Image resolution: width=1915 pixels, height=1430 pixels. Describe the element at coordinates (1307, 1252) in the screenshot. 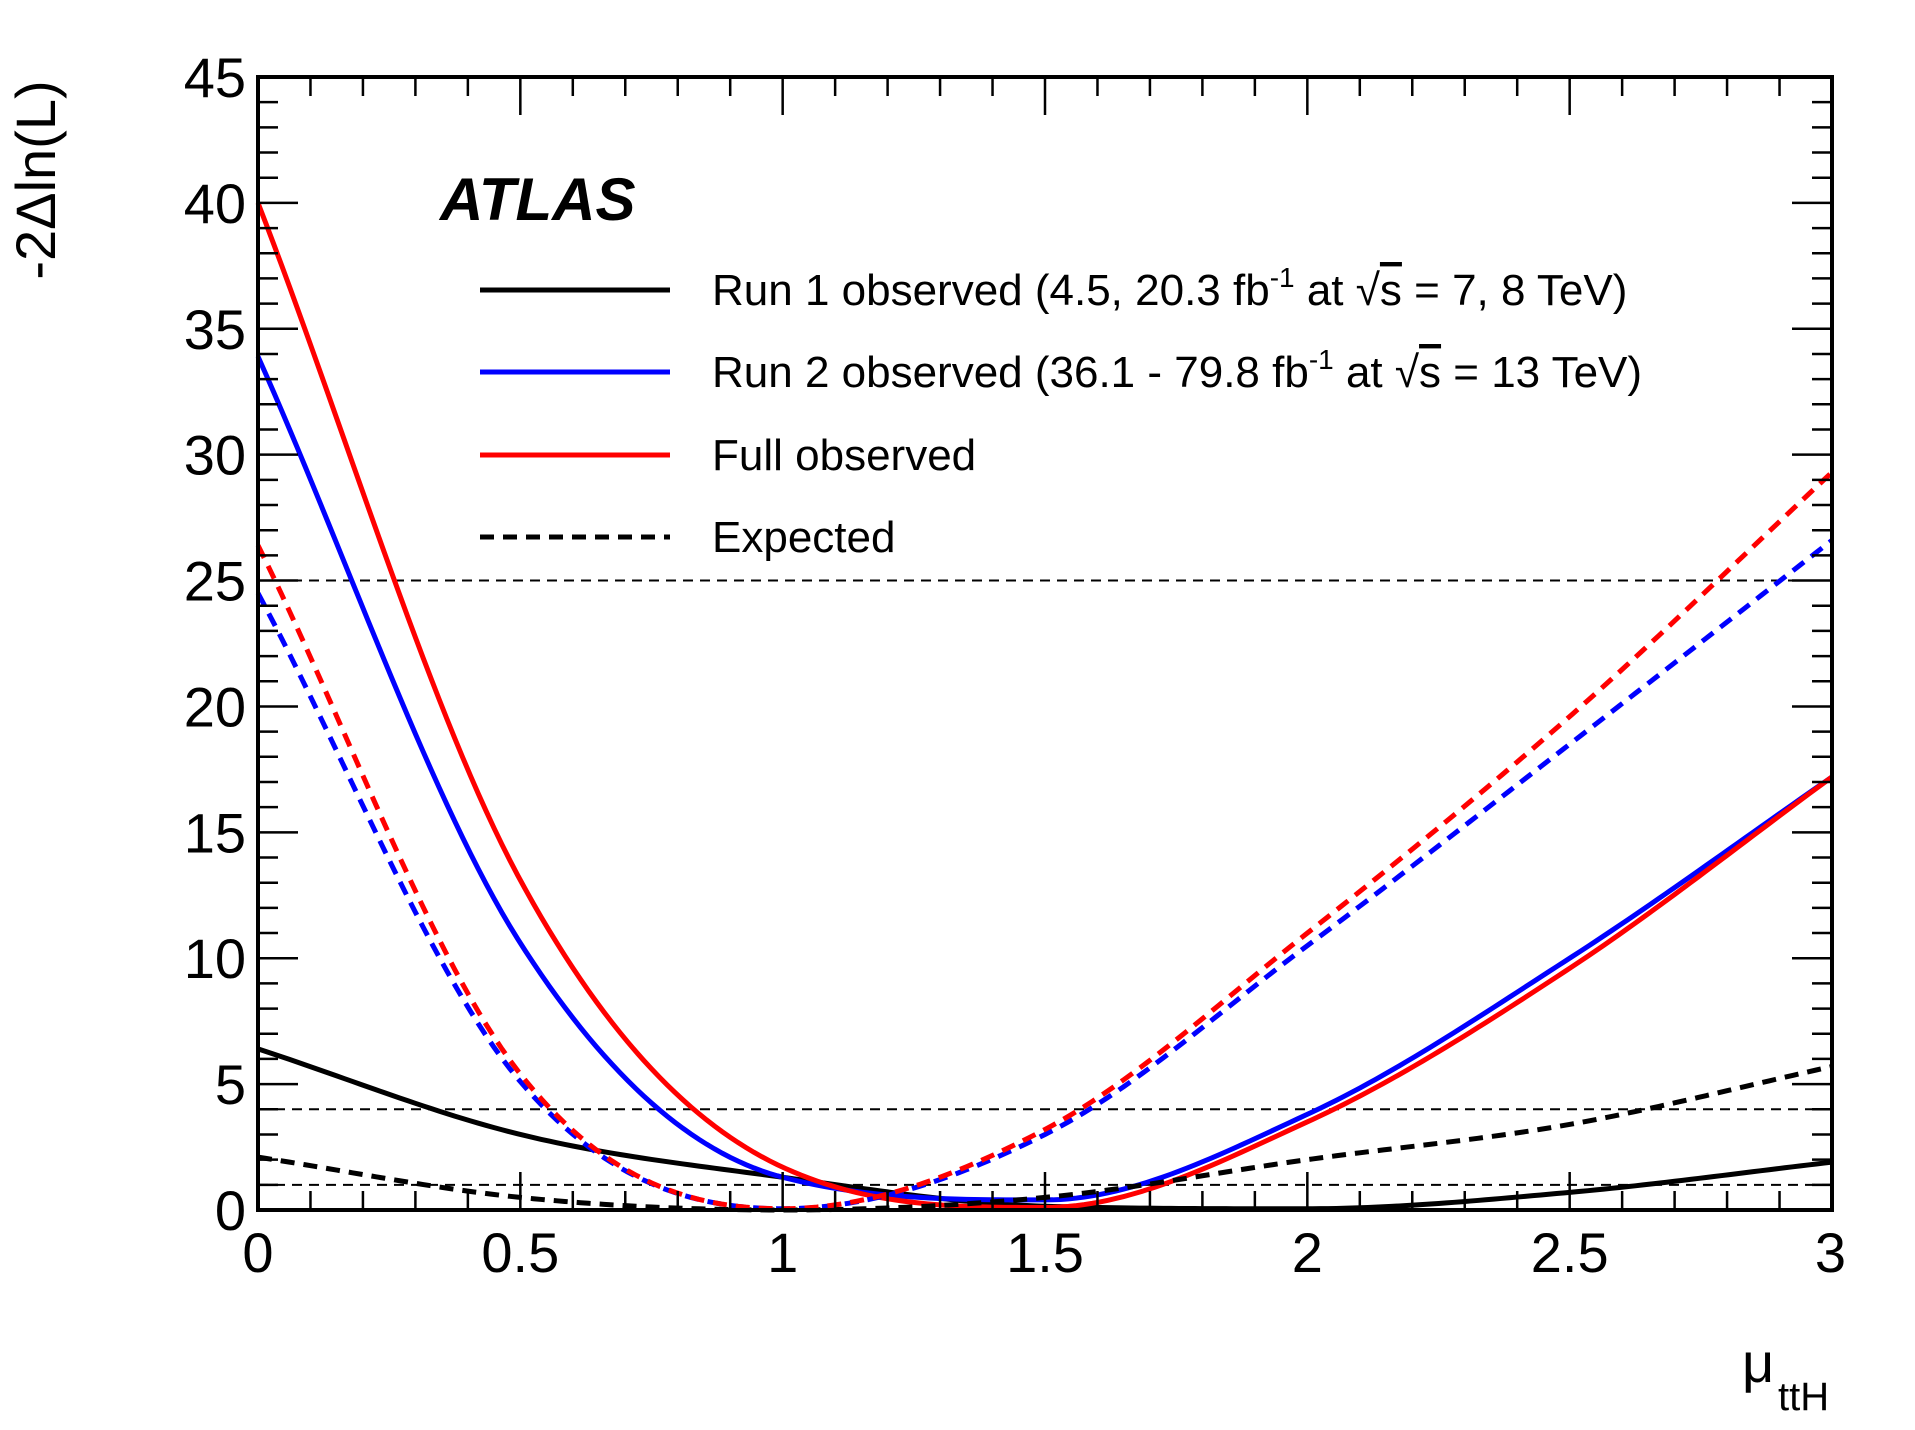

I see `x-tick-label: 2` at that location.